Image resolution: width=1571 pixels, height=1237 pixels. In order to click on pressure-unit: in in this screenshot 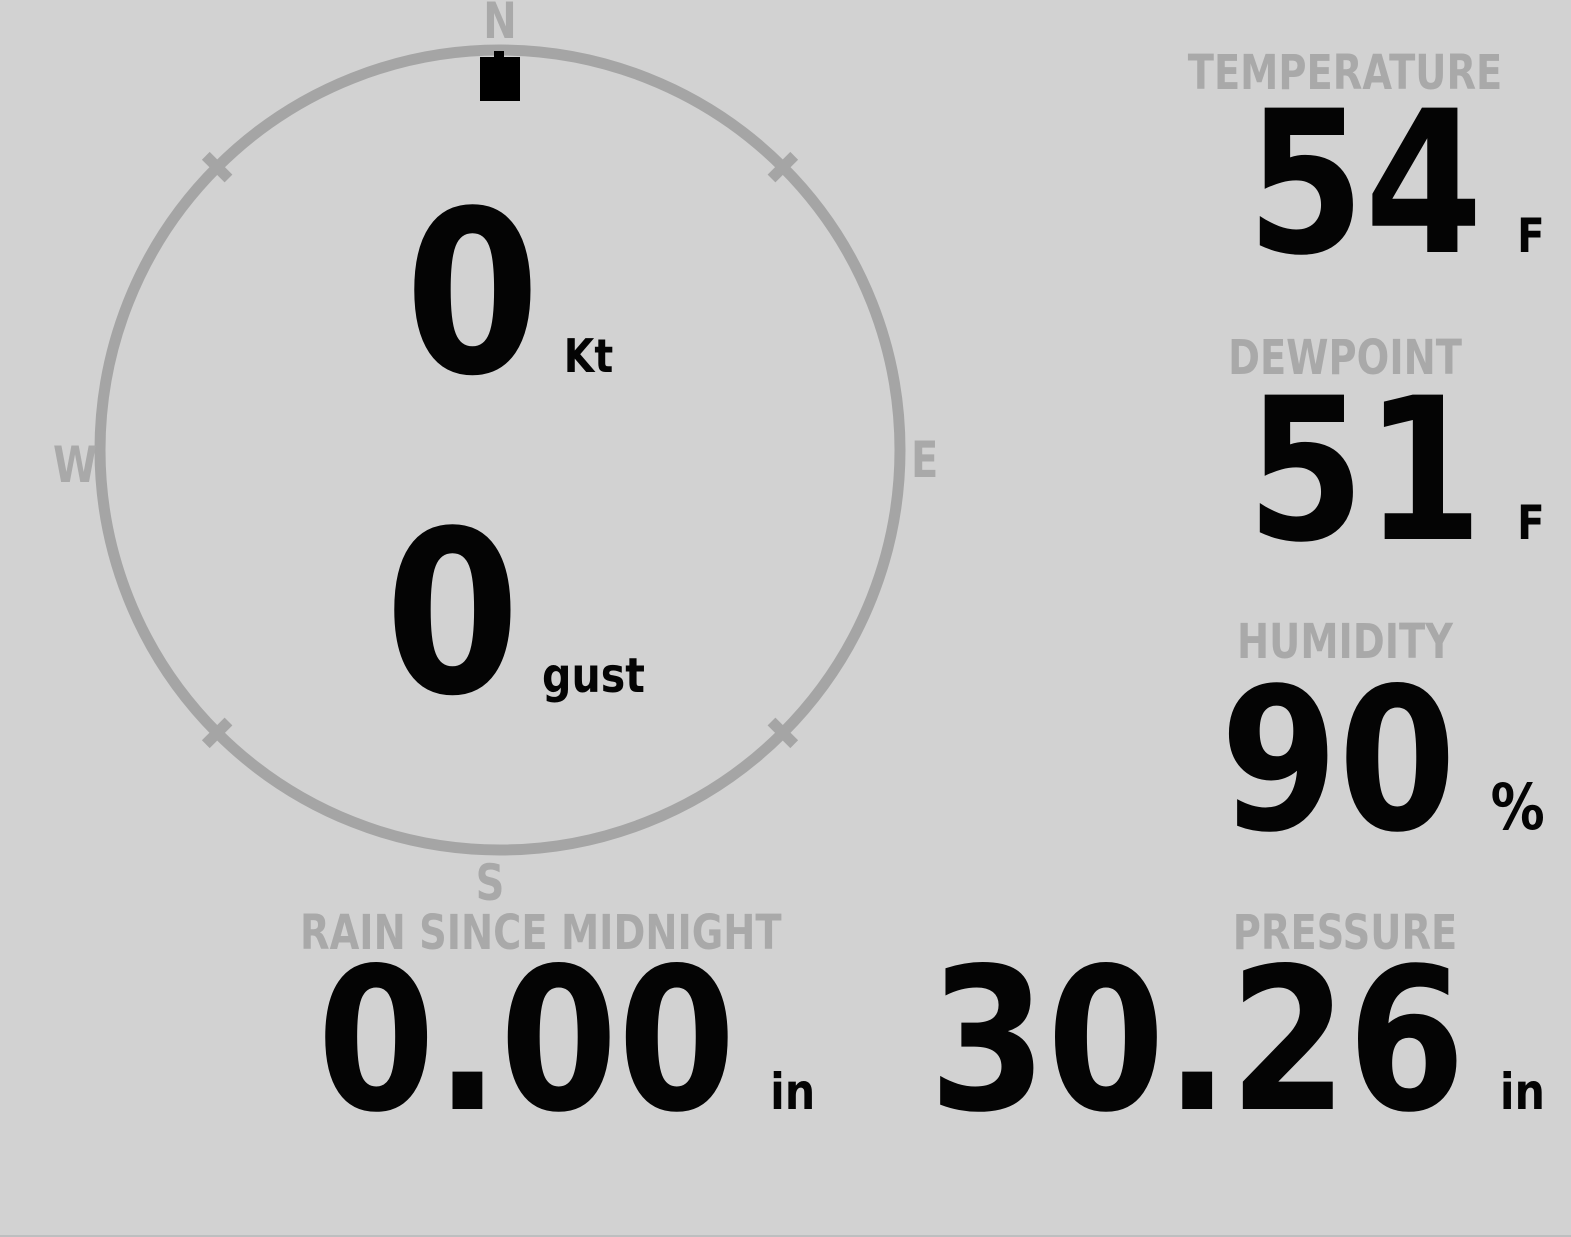, I will do `click(1522, 1092)`.